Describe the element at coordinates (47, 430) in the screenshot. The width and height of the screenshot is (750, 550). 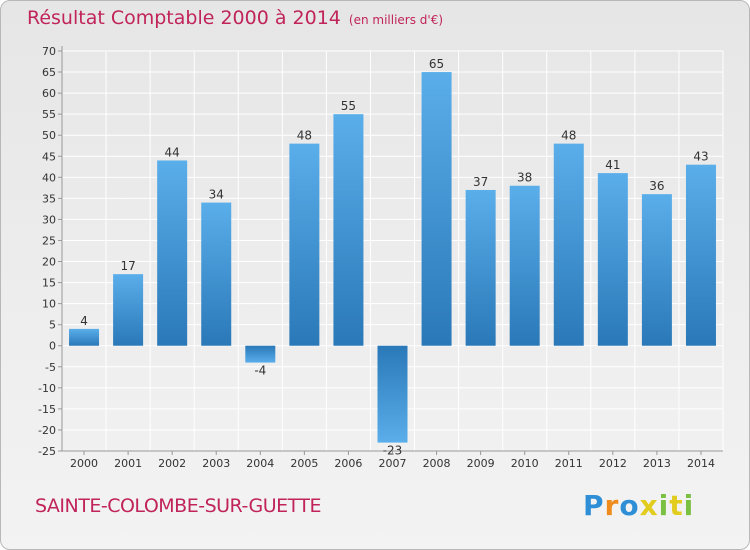
I see `y-tick-label: -20` at that location.